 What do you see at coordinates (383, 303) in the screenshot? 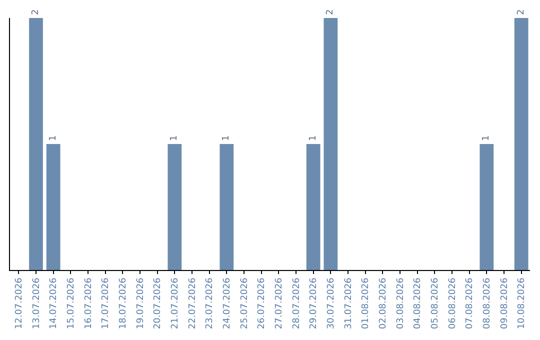
I see `x-tick-label: 02.08.2026` at bounding box center [383, 303].